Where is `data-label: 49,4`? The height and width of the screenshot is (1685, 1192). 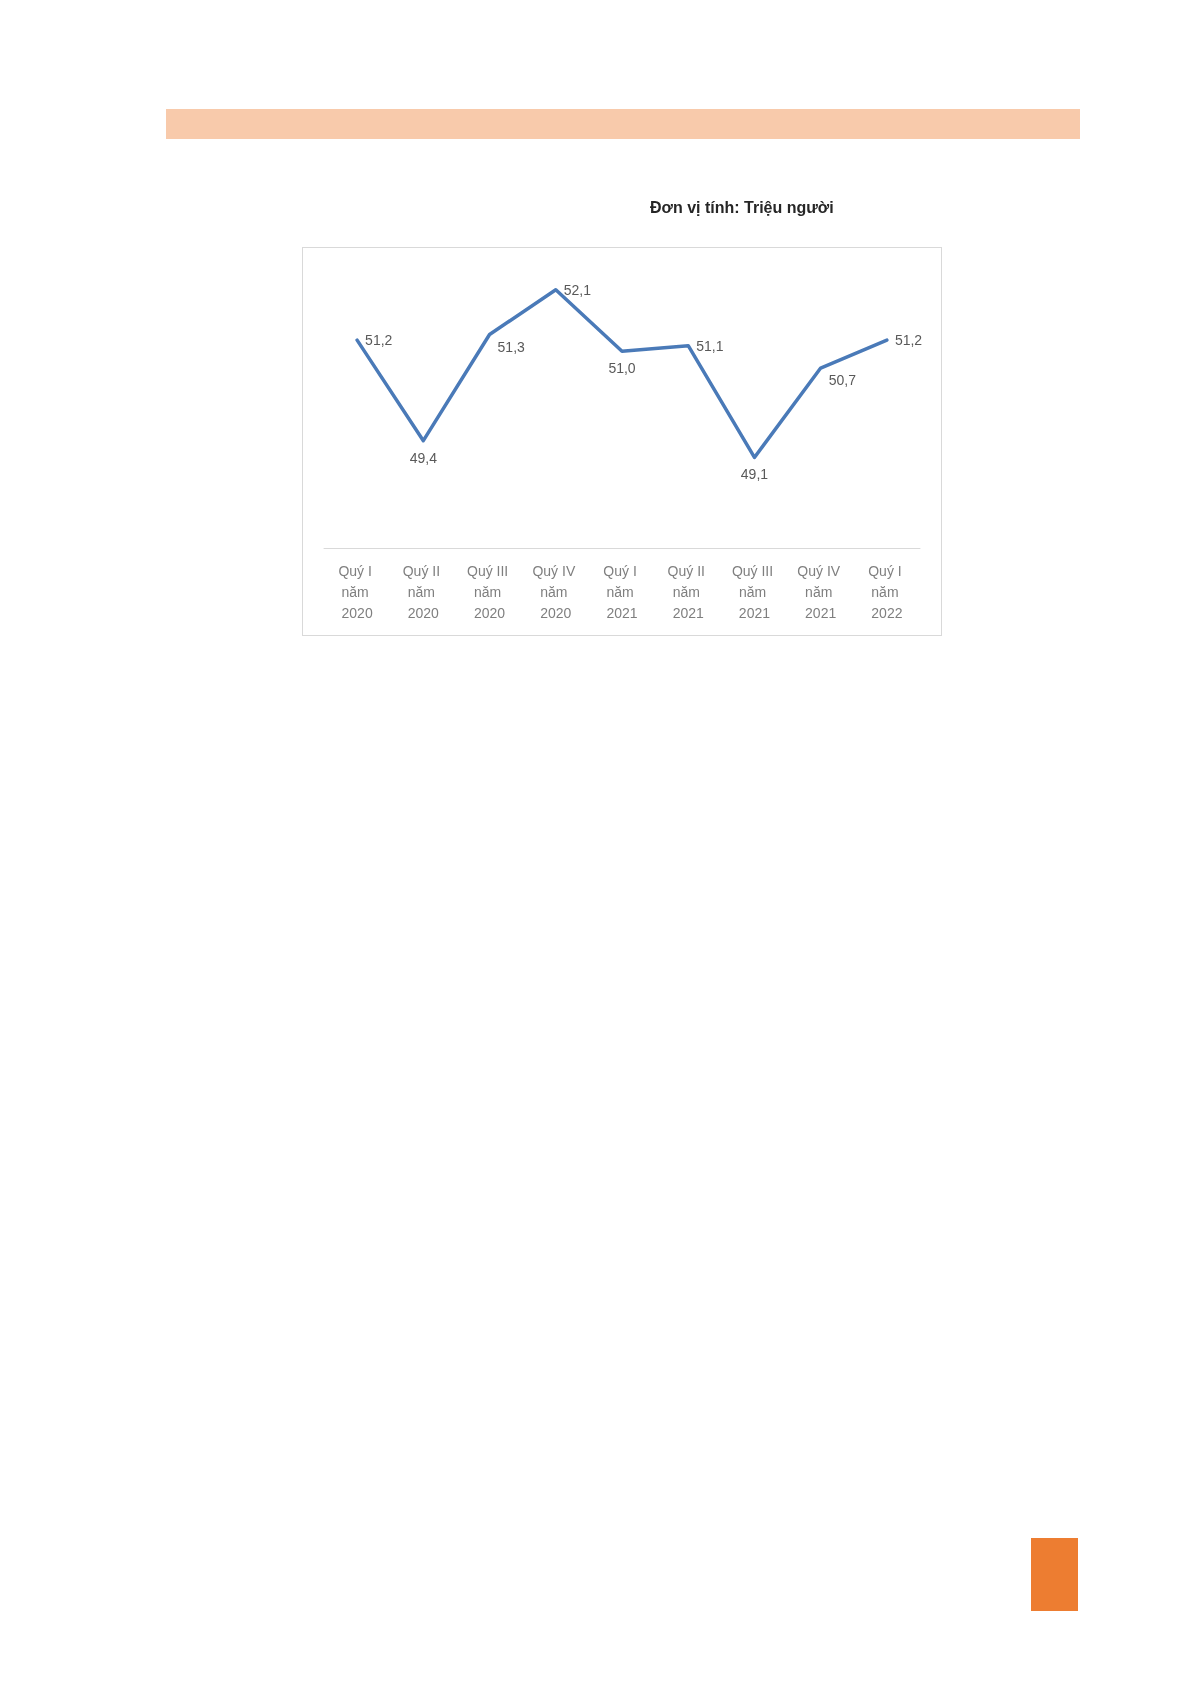
data-label: 49,4 is located at coordinates (423, 457).